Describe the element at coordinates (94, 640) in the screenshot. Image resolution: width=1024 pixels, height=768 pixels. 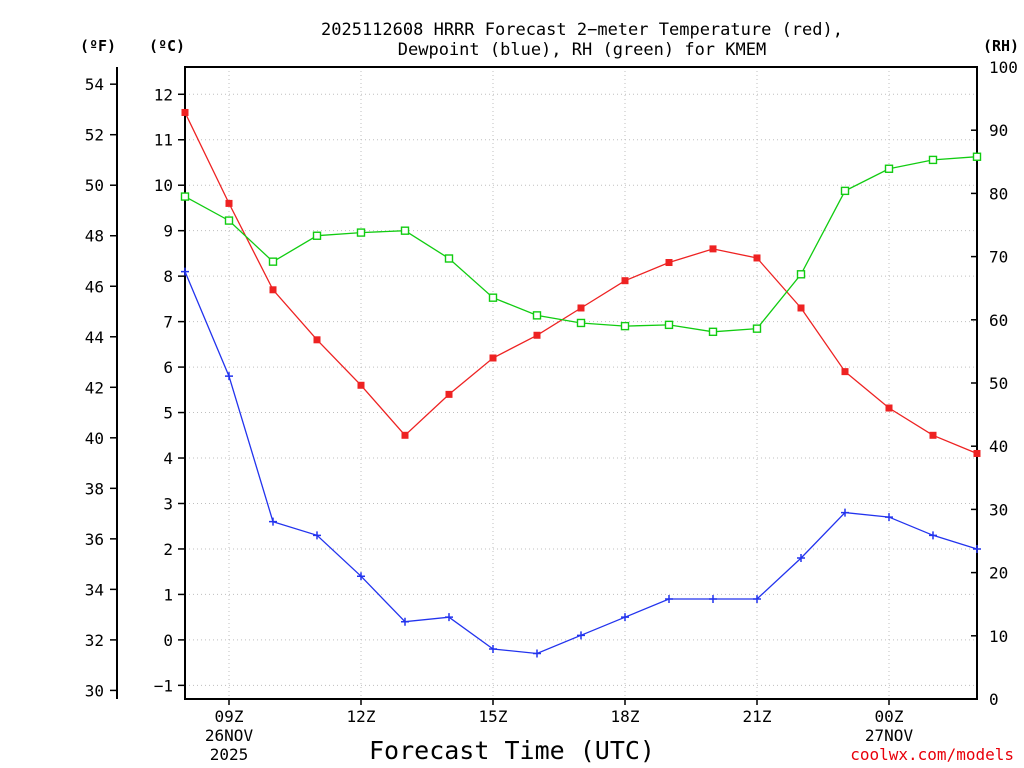
I see `fahrenheit-tick-label: 32` at that location.